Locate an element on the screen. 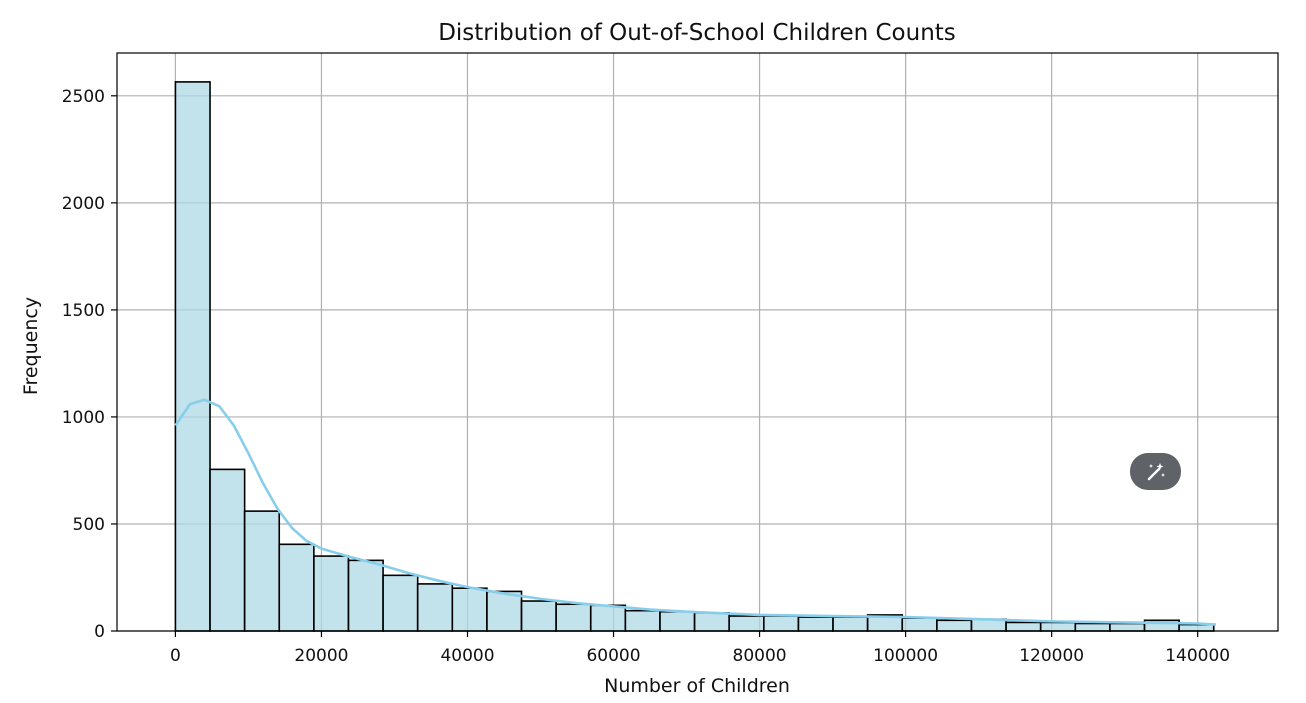  y-tick-label: 1500 is located at coordinates (83, 311).